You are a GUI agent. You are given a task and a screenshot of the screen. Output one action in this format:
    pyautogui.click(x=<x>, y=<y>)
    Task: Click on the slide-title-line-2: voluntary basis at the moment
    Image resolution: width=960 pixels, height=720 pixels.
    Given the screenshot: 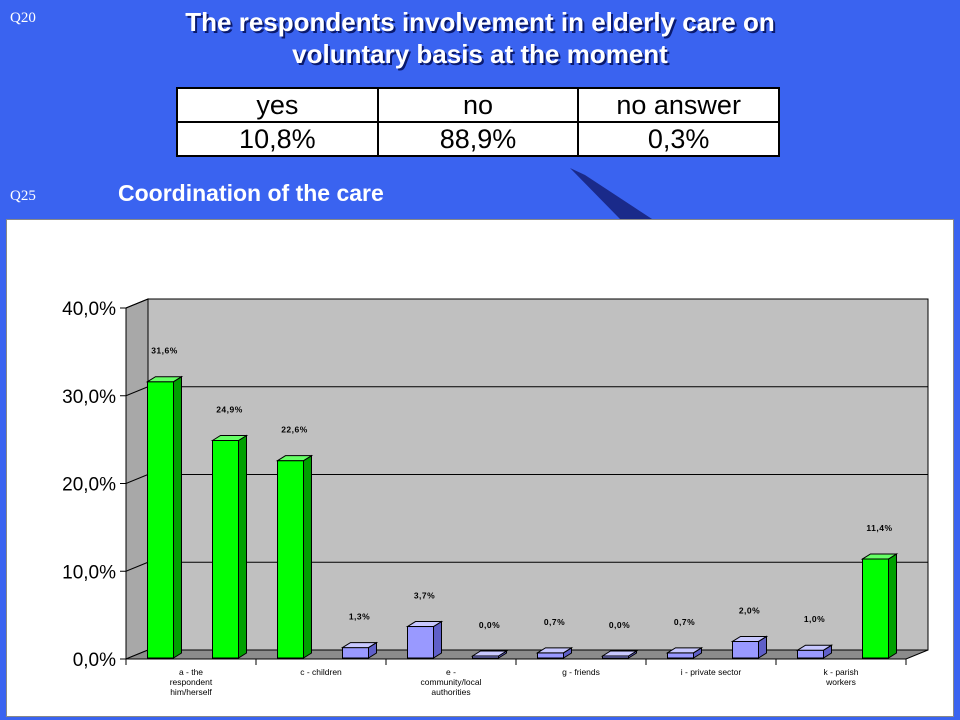 What is the action you would take?
    pyautogui.click(x=480, y=54)
    